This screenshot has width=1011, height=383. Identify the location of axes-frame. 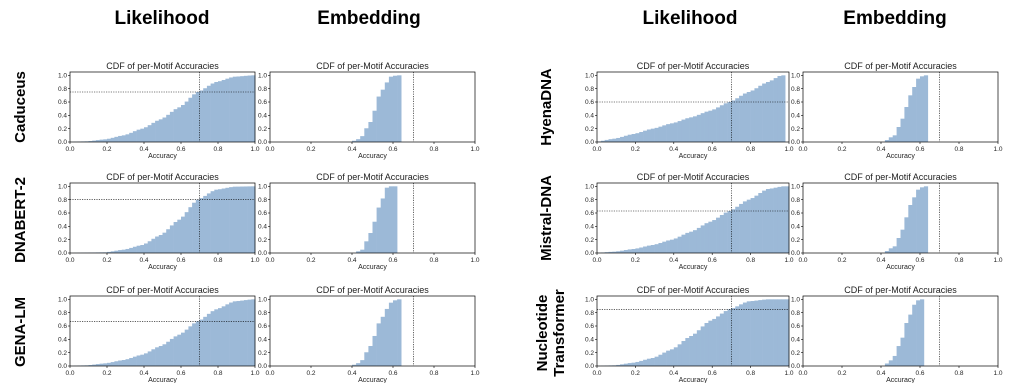
(693, 107).